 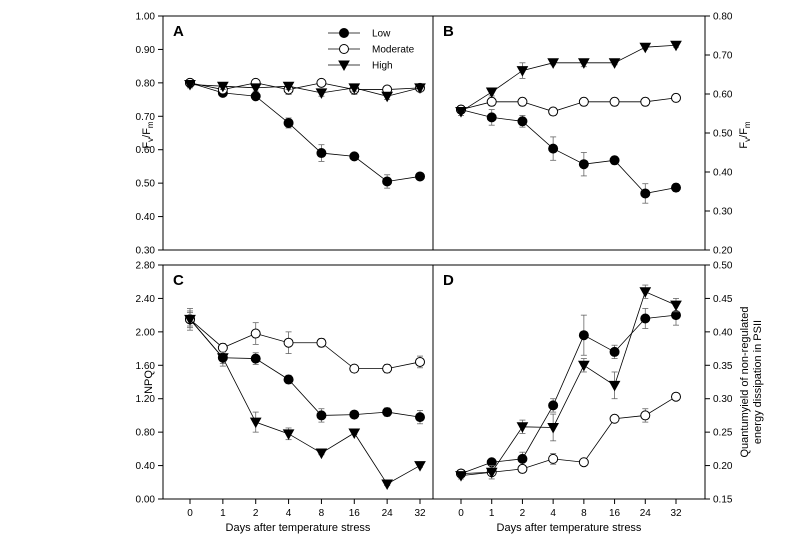 What do you see at coordinates (146, 500) in the screenshot?
I see `y-tick-label: 0.00` at bounding box center [146, 500].